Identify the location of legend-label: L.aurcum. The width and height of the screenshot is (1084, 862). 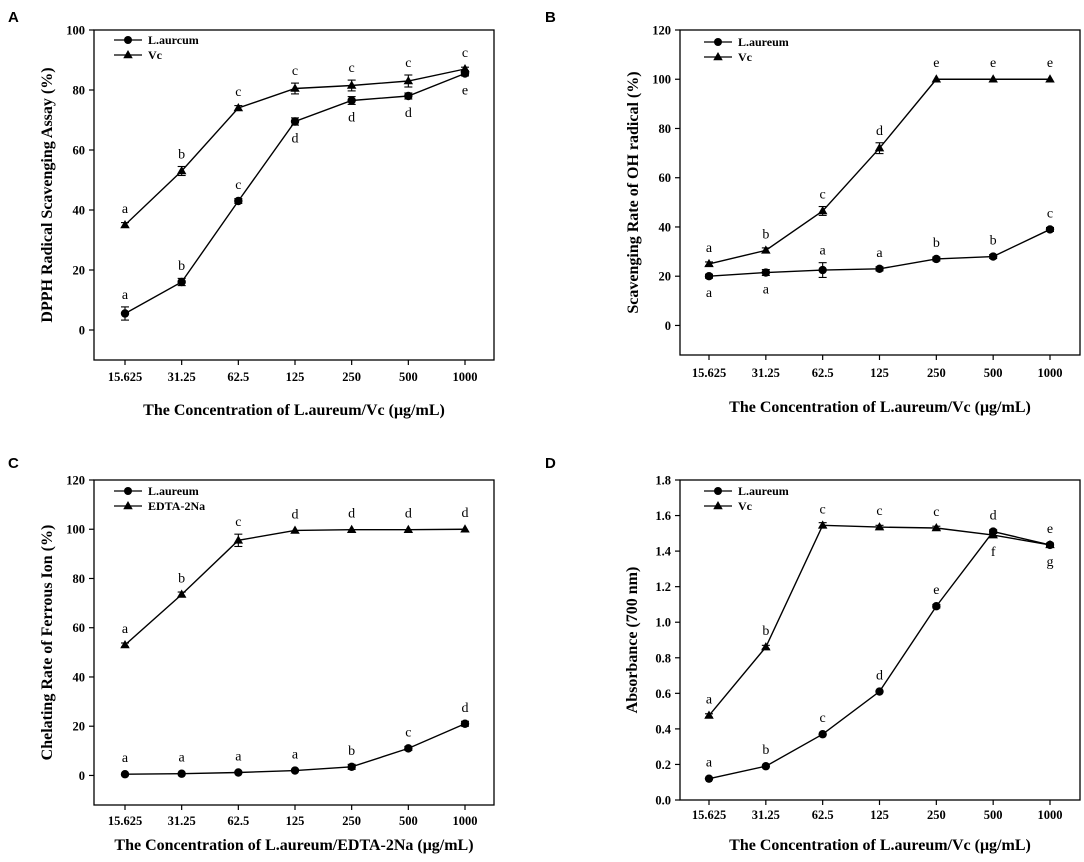
(173, 40).